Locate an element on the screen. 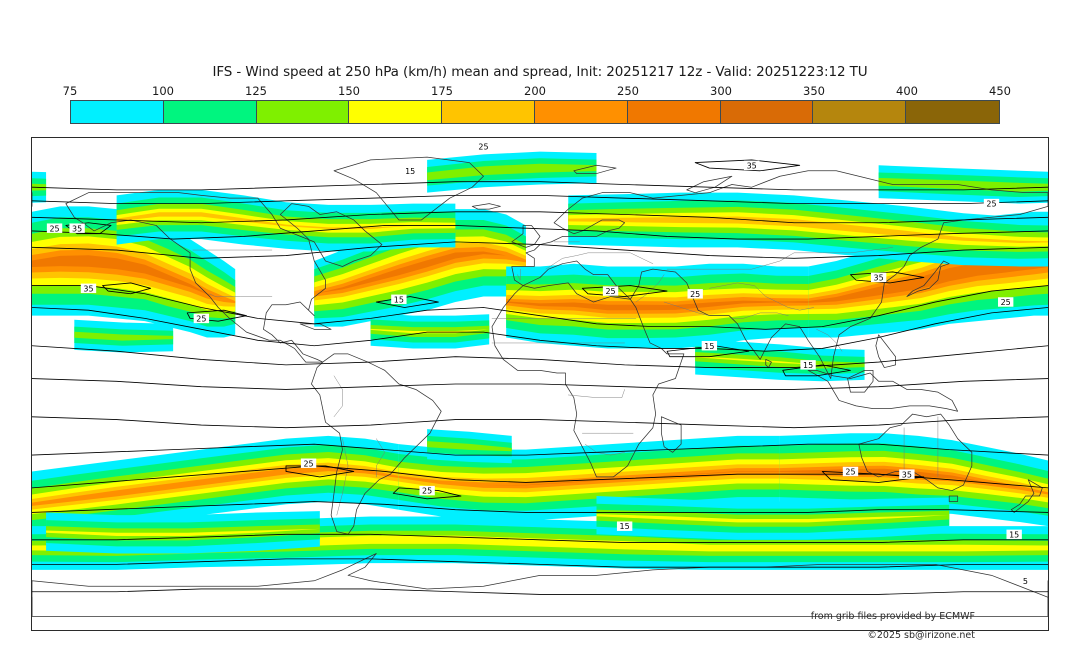  colorbar-tick-175: 175 is located at coordinates (442, 91).